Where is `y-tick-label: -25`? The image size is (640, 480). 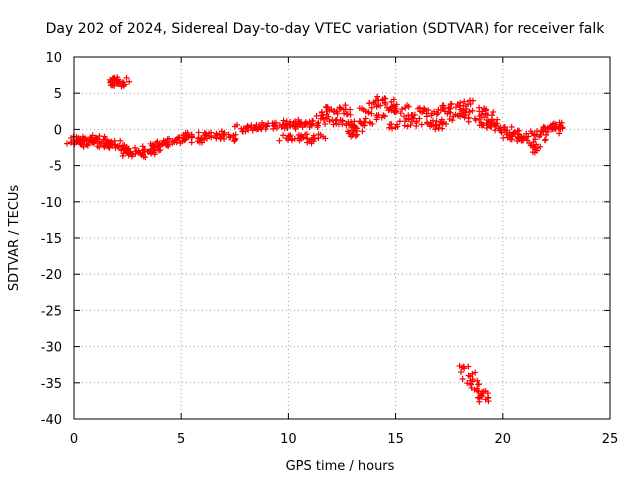 y-tick-label: -25 is located at coordinates (51, 311).